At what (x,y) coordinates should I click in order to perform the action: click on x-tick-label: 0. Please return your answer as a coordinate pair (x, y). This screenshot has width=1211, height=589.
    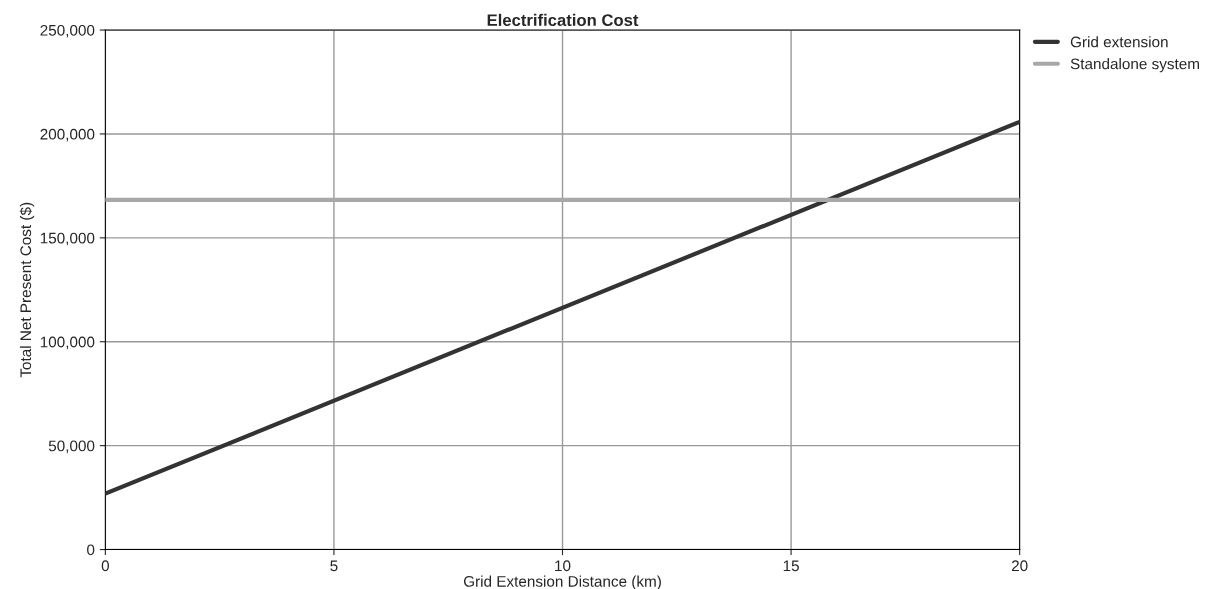
    Looking at the image, I should click on (105, 566).